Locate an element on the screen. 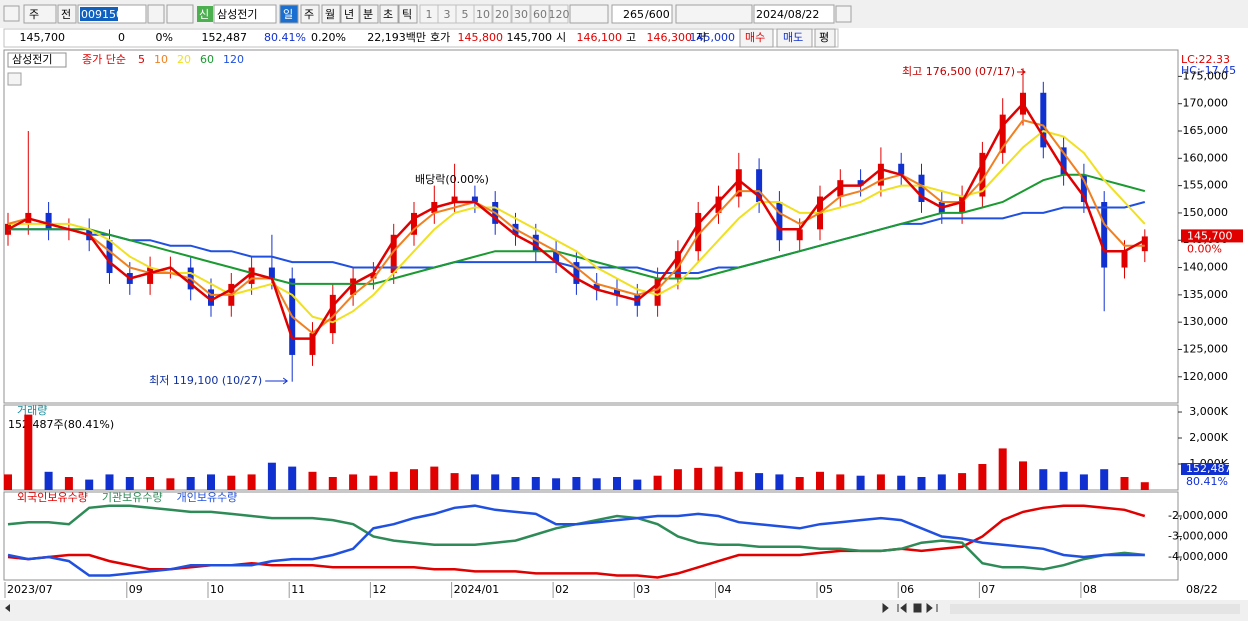 This screenshot has width=1248, height=625. scroll-left is located at coordinates (7, 608).